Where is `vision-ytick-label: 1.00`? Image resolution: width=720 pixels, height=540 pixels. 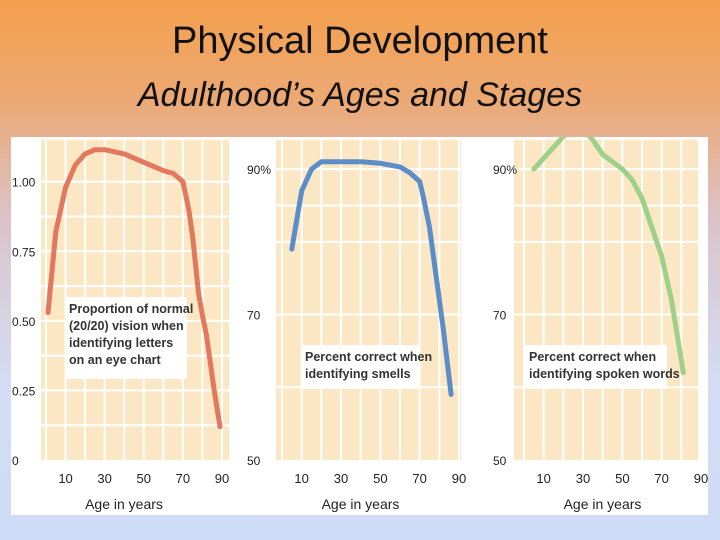 vision-ytick-label: 1.00 is located at coordinates (24, 183).